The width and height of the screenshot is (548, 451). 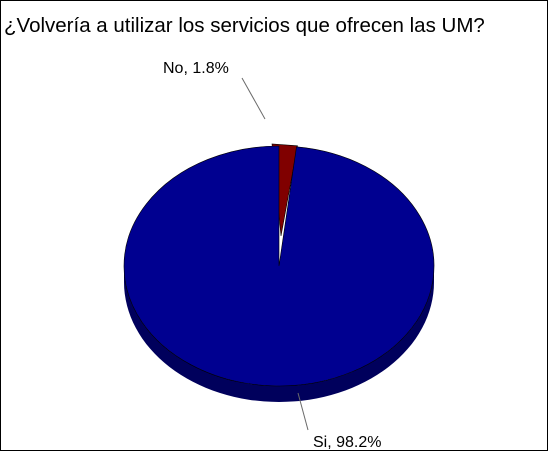 What do you see at coordinates (347, 442) in the screenshot?
I see `data-label-si: Si, 98.2%` at bounding box center [347, 442].